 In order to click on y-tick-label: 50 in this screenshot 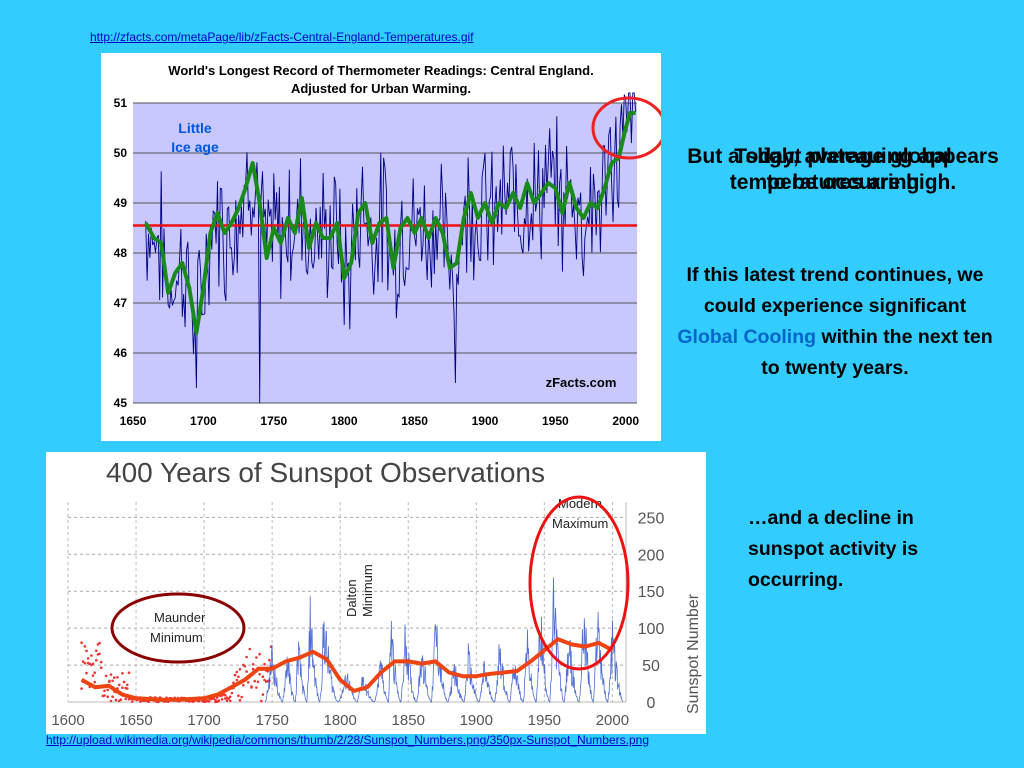, I will do `click(121, 153)`.